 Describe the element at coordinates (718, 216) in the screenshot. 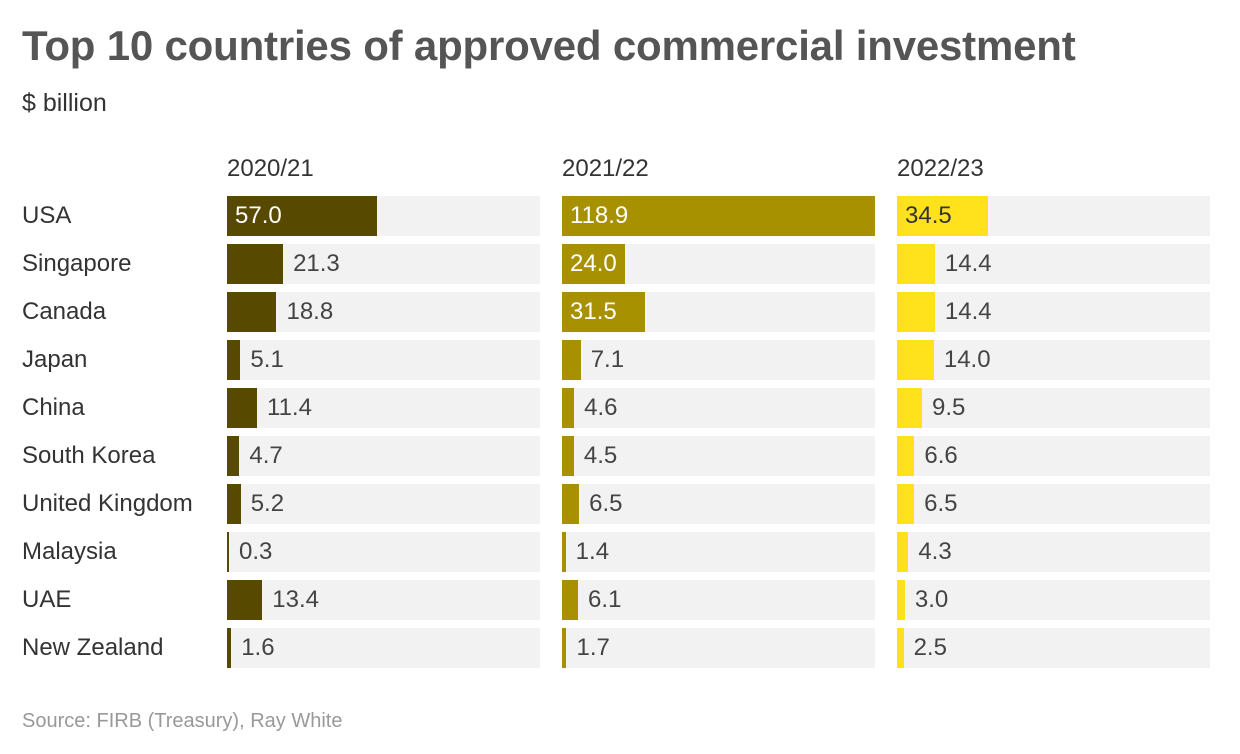

I see `bar-1-usa` at that location.